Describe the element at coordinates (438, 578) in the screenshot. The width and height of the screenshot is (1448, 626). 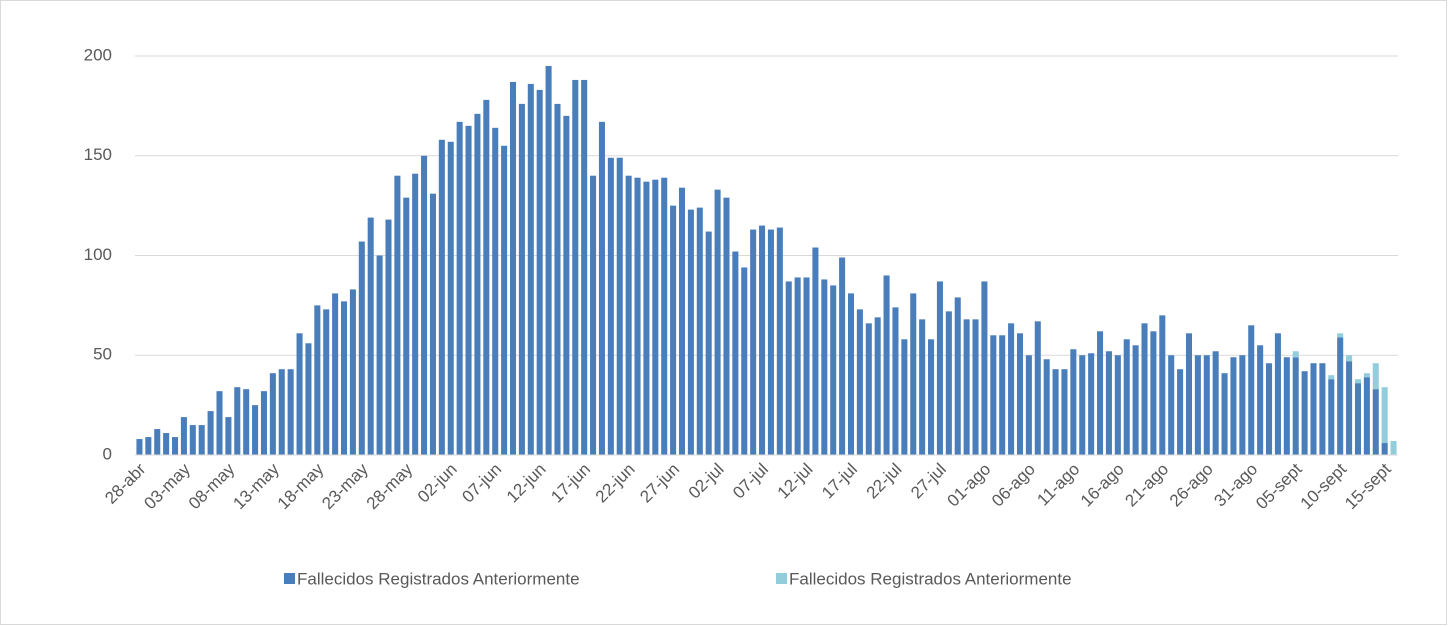
I see `legend-label: Fallecidos Registrados Anteriormente` at that location.